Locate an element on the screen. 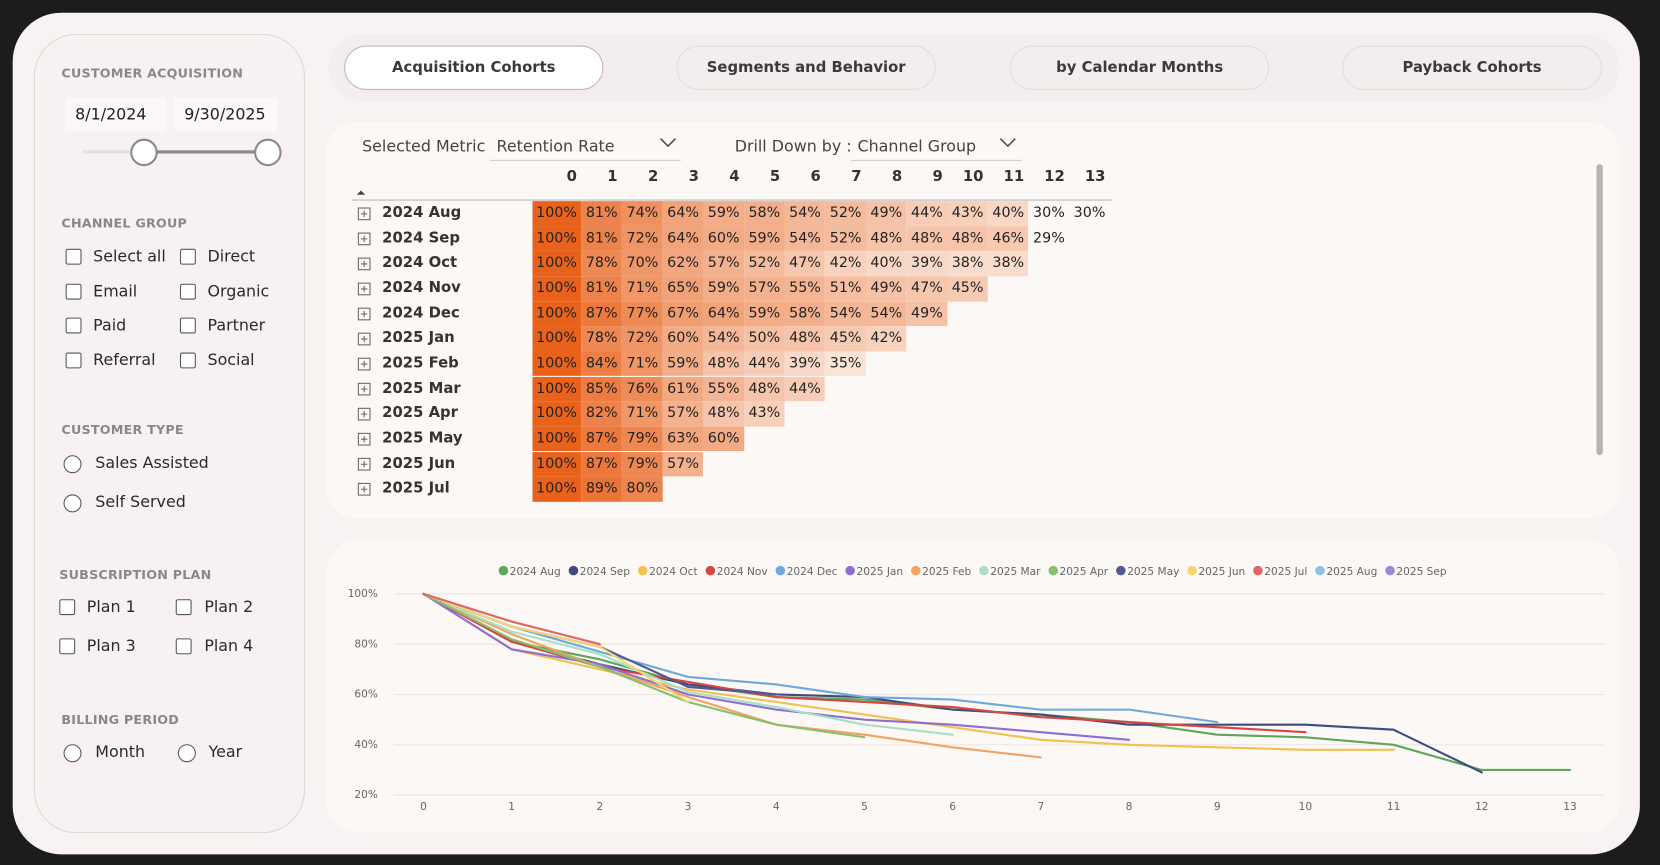 The height and width of the screenshot is (865, 1660). section-title: CUSTOMER ACQUISITION is located at coordinates (152, 73).